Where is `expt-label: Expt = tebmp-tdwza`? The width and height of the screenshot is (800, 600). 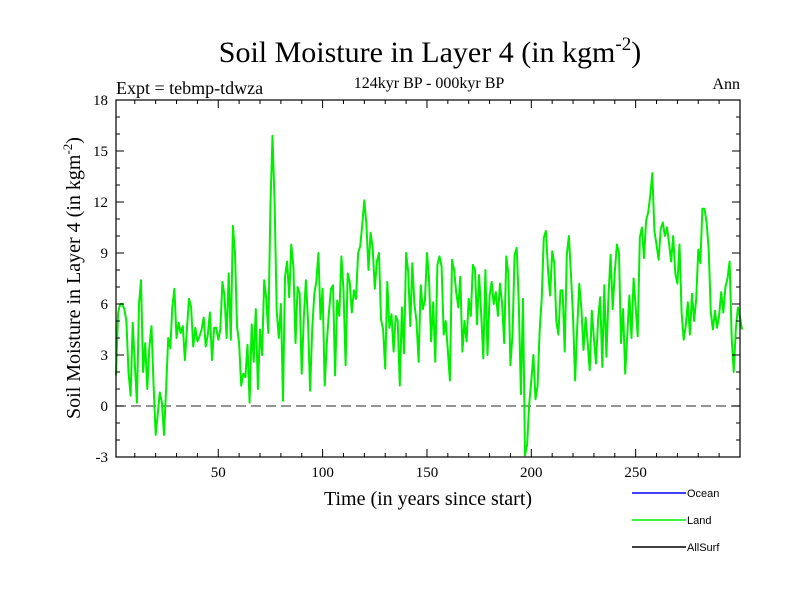
expt-label: Expt = tebmp-tdwza is located at coordinates (189, 88).